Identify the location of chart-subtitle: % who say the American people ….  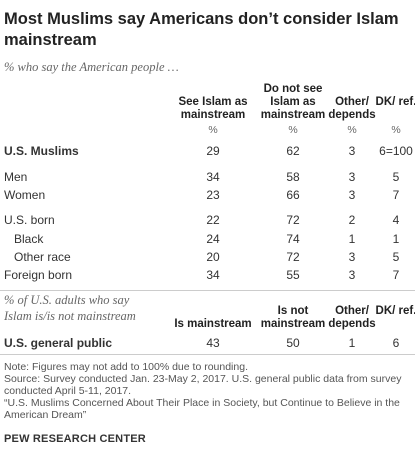
(91, 67).